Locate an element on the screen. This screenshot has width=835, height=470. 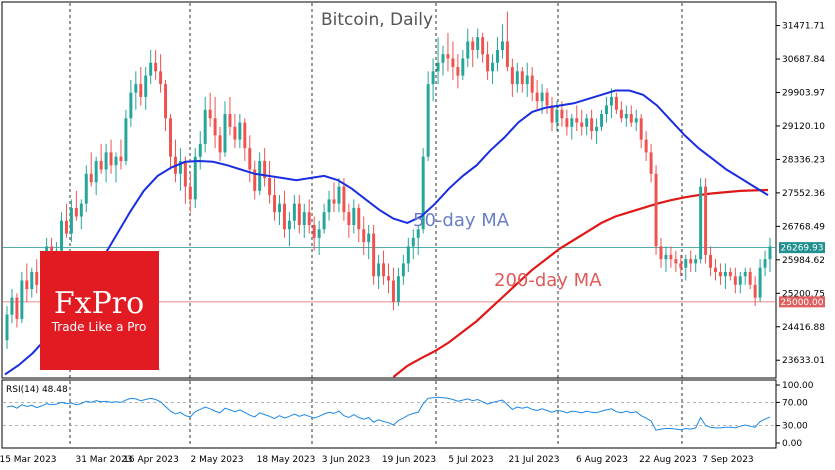
y-tick-label: 23633.01 is located at coordinates (803, 361).